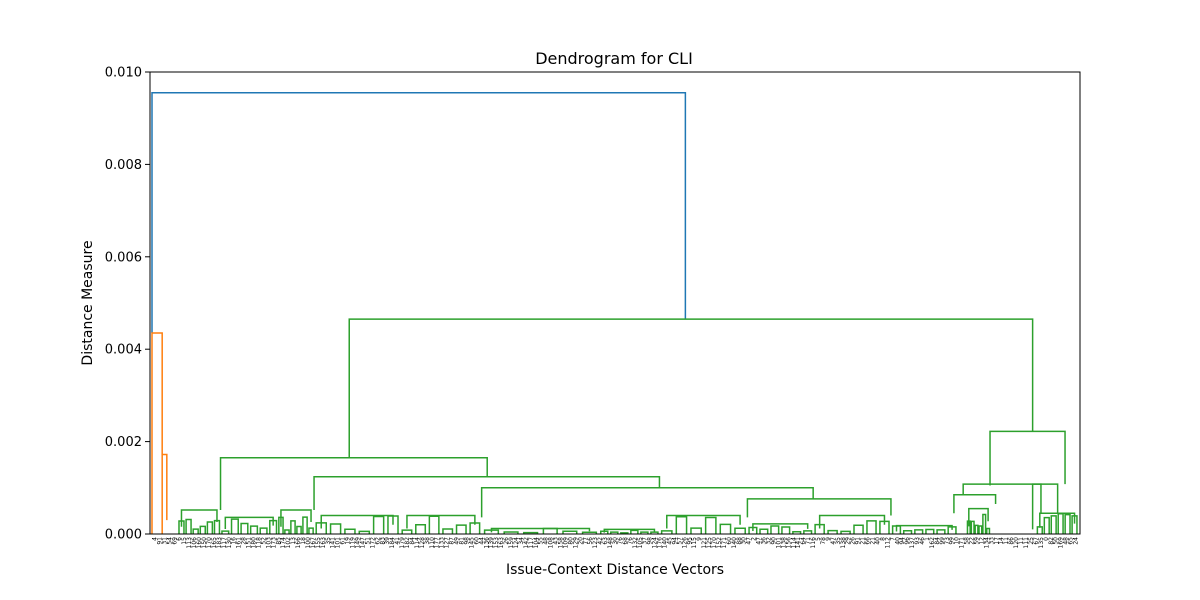 The height and width of the screenshot is (600, 1200). What do you see at coordinates (892, 539) in the screenshot?
I see `leaf-label: 7` at bounding box center [892, 539].